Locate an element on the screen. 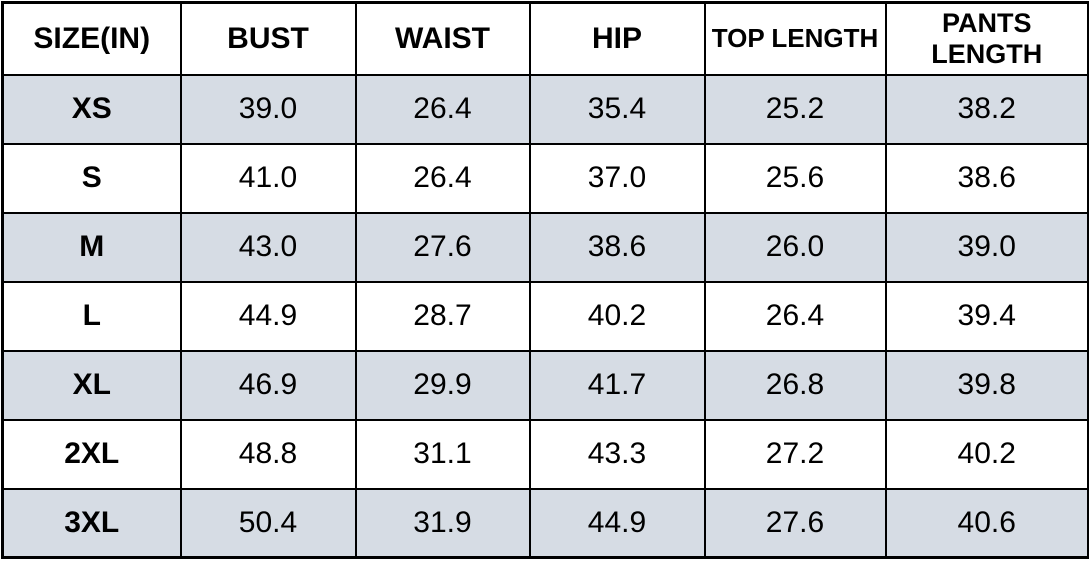 The image size is (1089, 567). measurement-cell: 38.2 is located at coordinates (986, 109).